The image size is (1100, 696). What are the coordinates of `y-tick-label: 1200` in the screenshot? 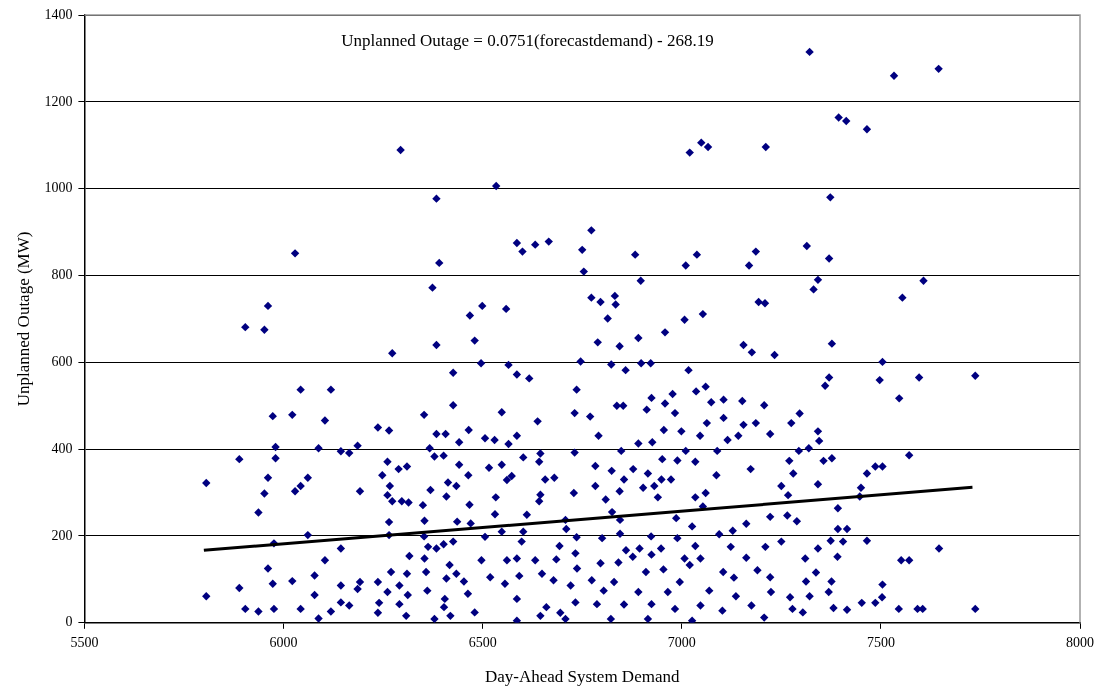 It's located at (58, 101).